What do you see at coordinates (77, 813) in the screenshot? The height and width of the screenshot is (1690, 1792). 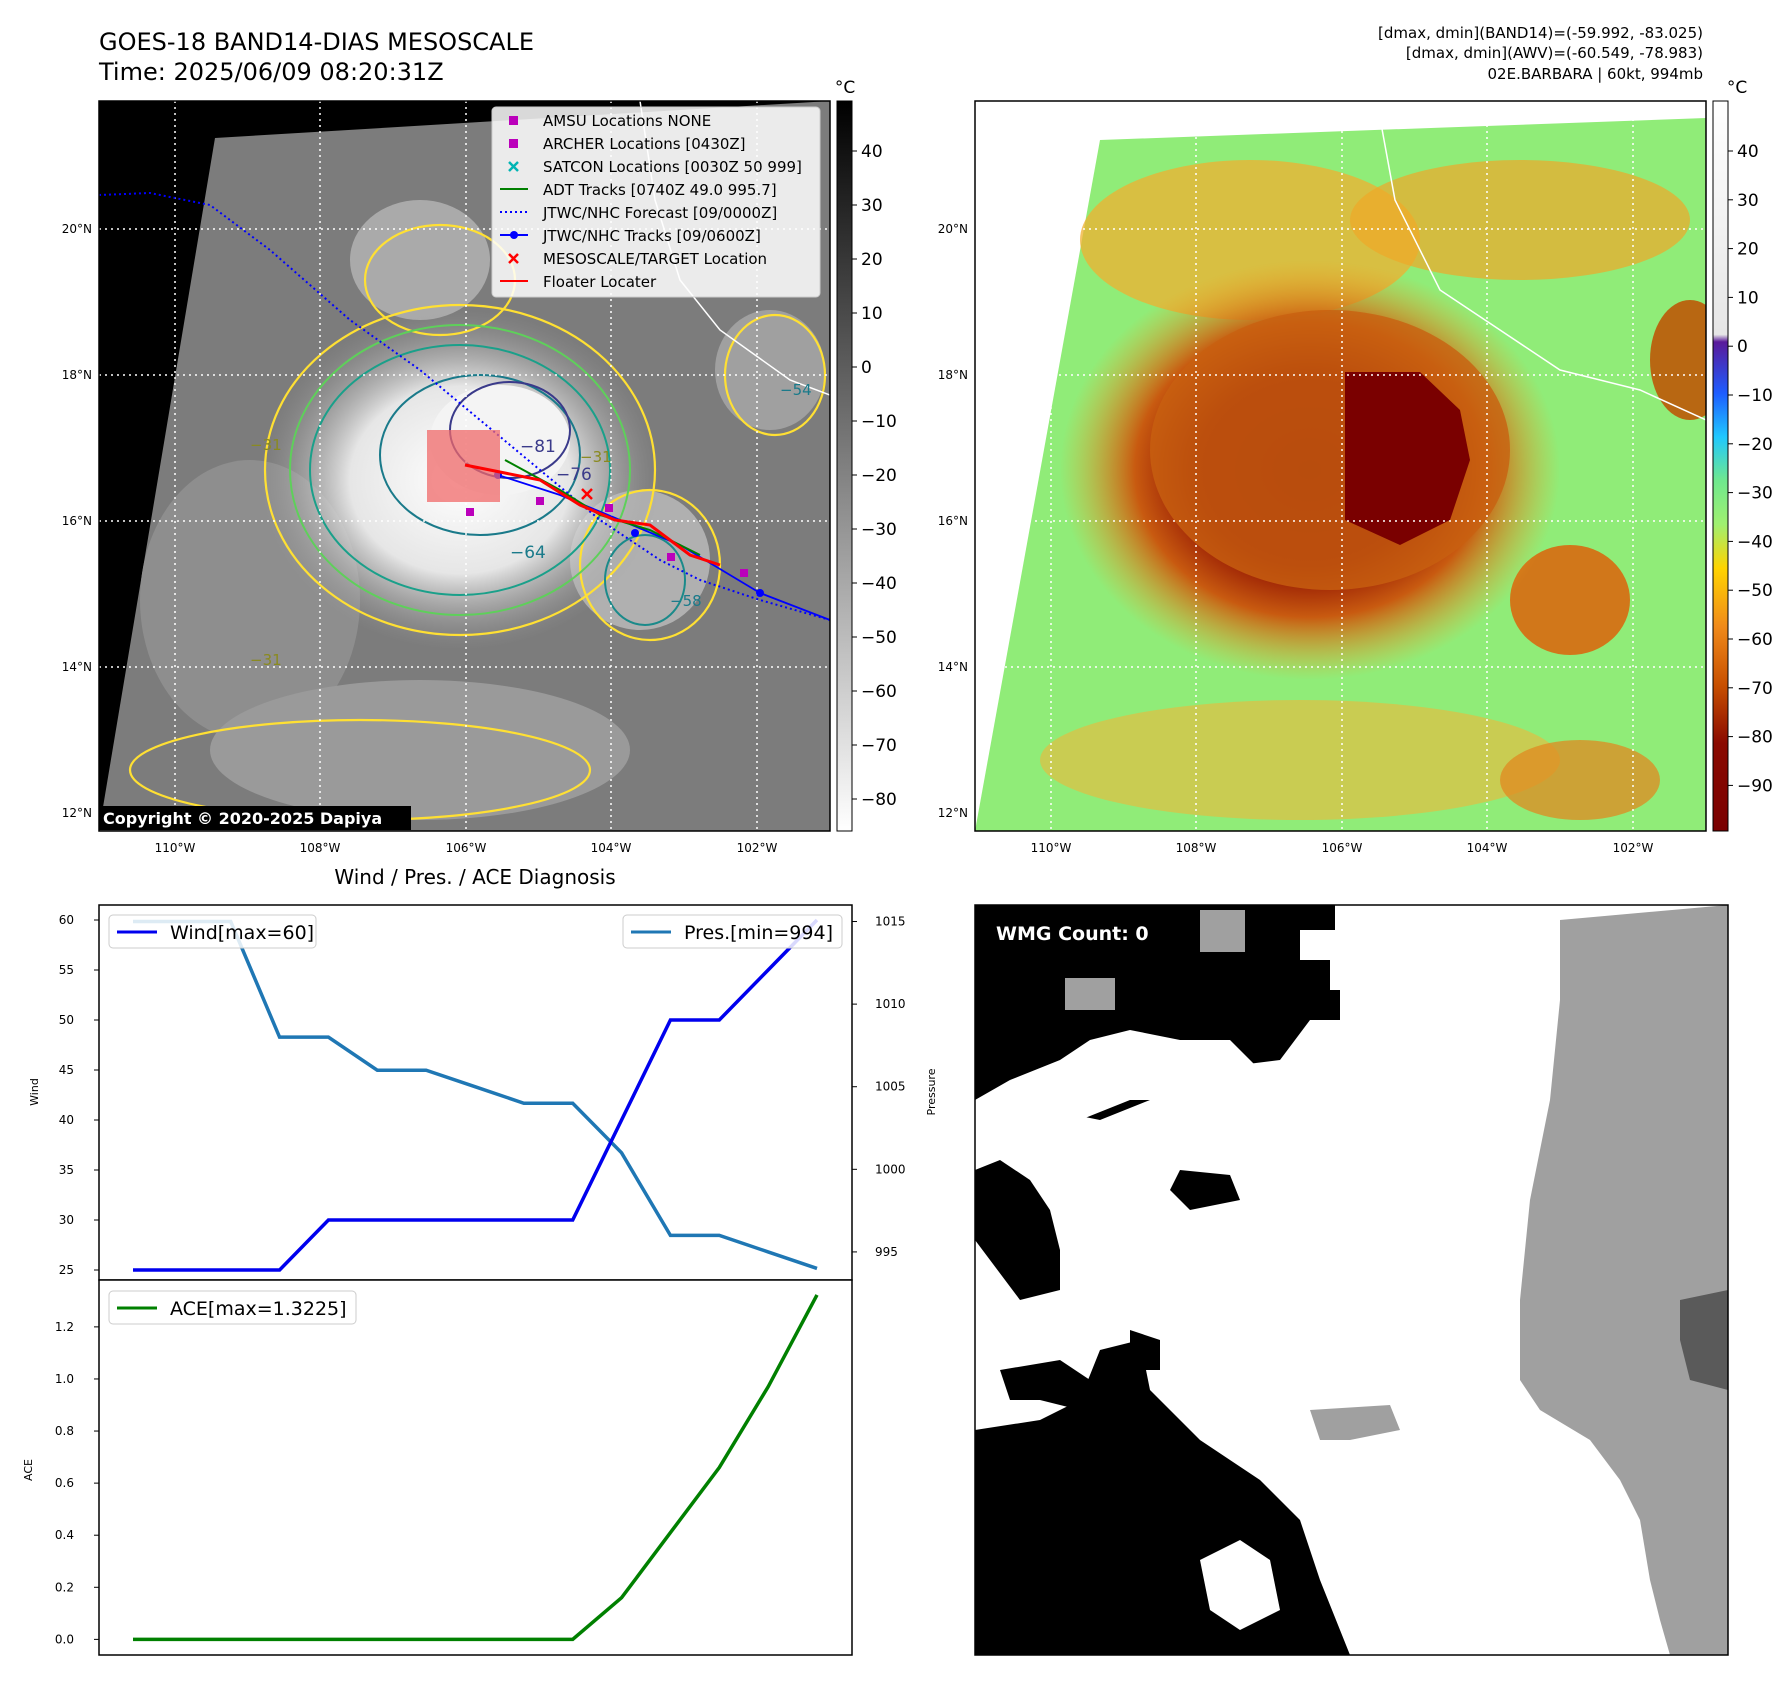 I see `lat-label: 12°N` at bounding box center [77, 813].